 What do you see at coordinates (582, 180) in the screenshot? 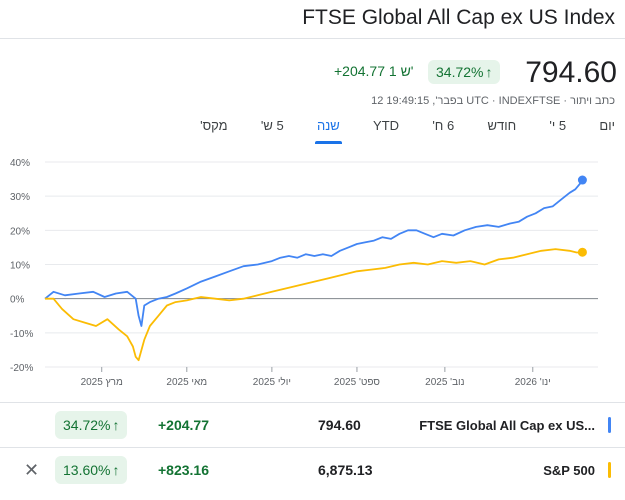
I see `series-end-dot-ftse` at bounding box center [582, 180].